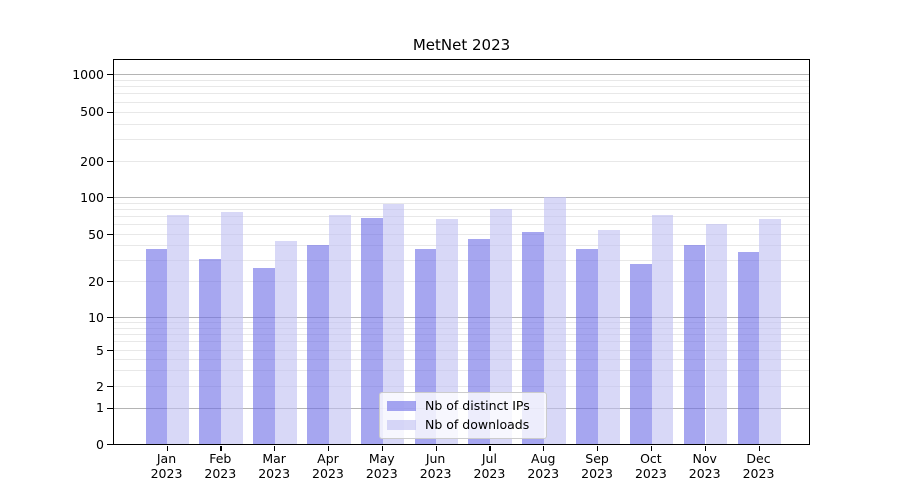 This screenshot has width=900, height=500. What do you see at coordinates (96, 317) in the screenshot?
I see `y-tick-label-10: 10` at bounding box center [96, 317].